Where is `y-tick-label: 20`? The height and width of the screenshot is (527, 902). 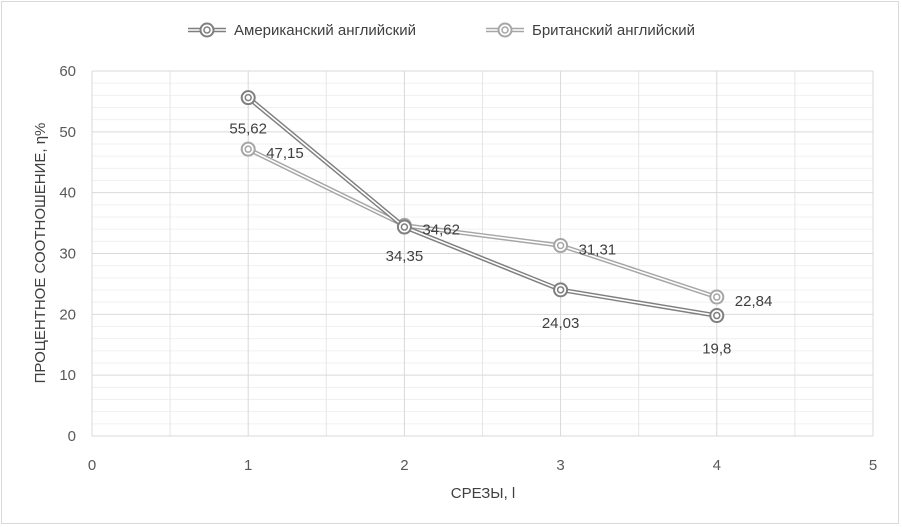 y-tick-label: 20 is located at coordinates (67, 314).